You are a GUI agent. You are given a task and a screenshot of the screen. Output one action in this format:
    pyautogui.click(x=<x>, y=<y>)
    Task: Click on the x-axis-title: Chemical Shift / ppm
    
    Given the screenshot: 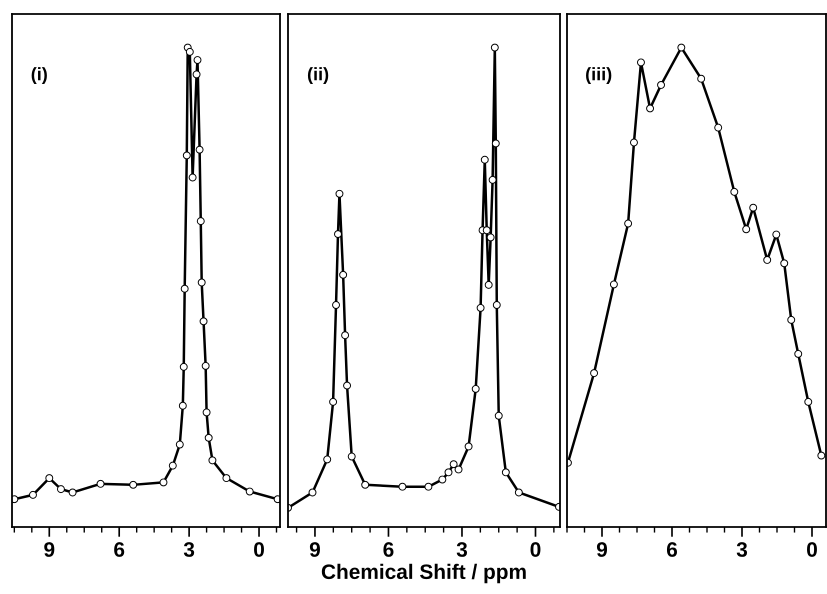 What is the action you would take?
    pyautogui.click(x=424, y=574)
    